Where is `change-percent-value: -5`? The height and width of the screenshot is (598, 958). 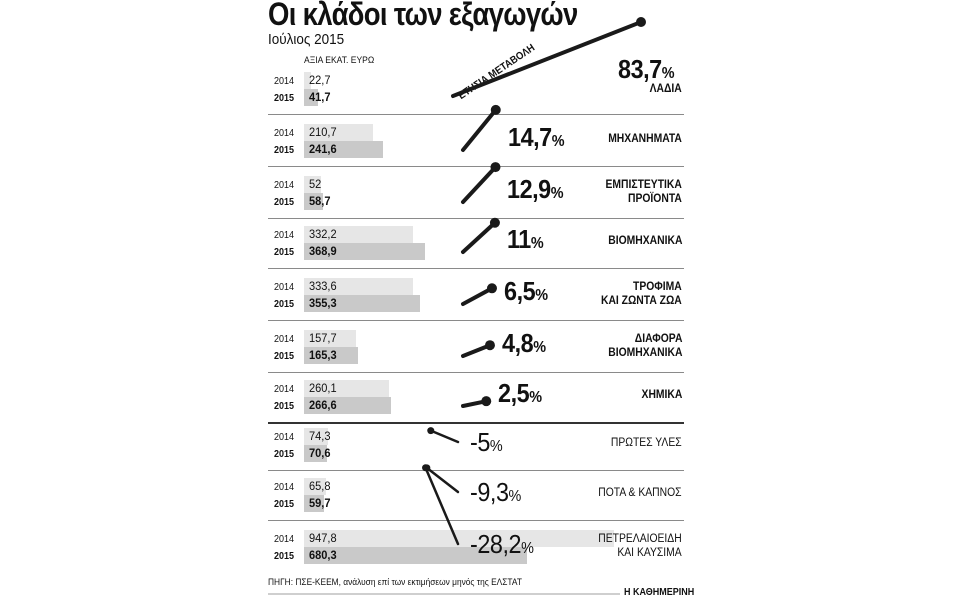 change-percent-value: -5 is located at coordinates (480, 442).